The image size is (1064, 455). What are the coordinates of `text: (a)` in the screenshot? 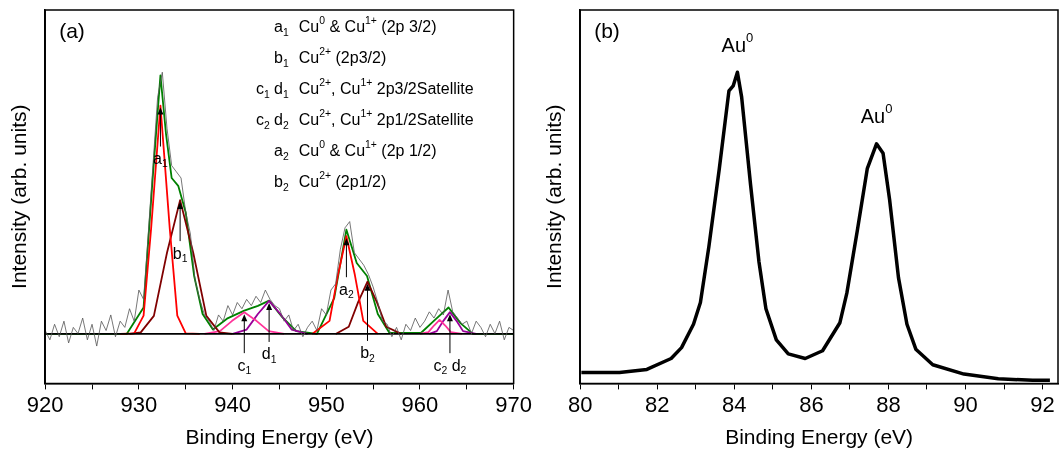 It's located at (72, 30).